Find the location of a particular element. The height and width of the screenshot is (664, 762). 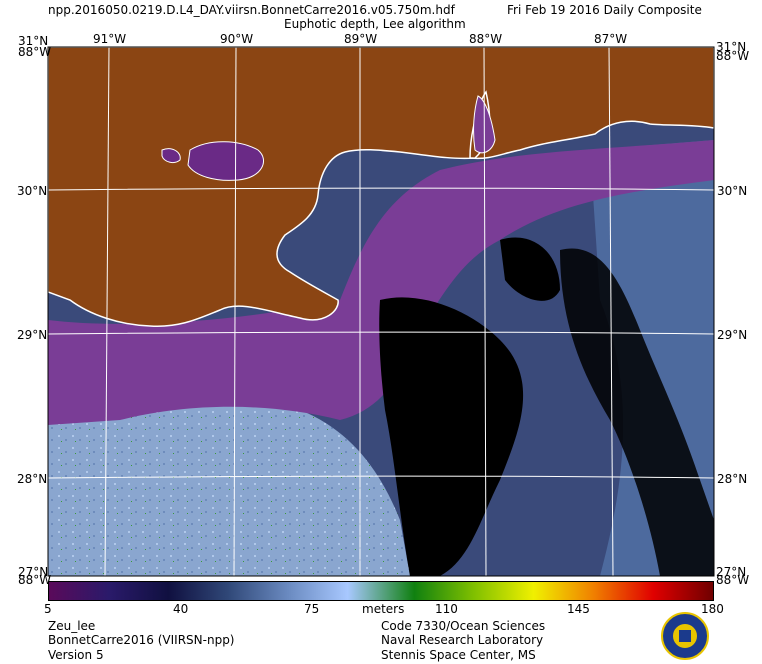

nodata-patch-east is located at coordinates (637, 412).